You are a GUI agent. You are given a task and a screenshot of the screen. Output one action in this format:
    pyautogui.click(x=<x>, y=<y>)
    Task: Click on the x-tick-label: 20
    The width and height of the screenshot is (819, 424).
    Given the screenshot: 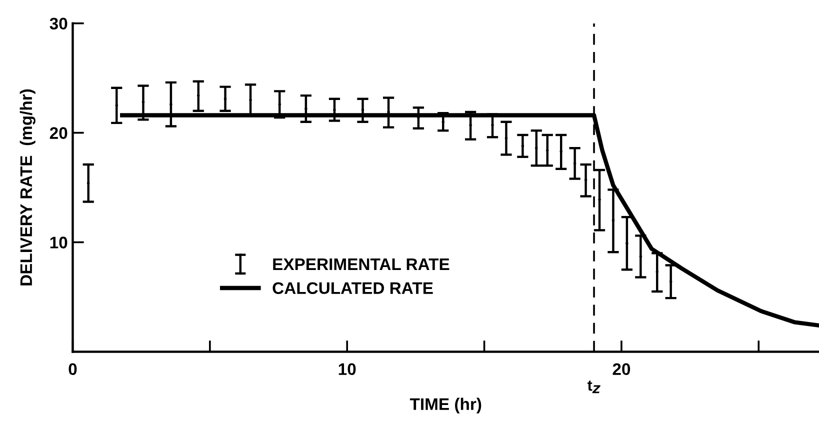 What is the action you would take?
    pyautogui.click(x=621, y=369)
    